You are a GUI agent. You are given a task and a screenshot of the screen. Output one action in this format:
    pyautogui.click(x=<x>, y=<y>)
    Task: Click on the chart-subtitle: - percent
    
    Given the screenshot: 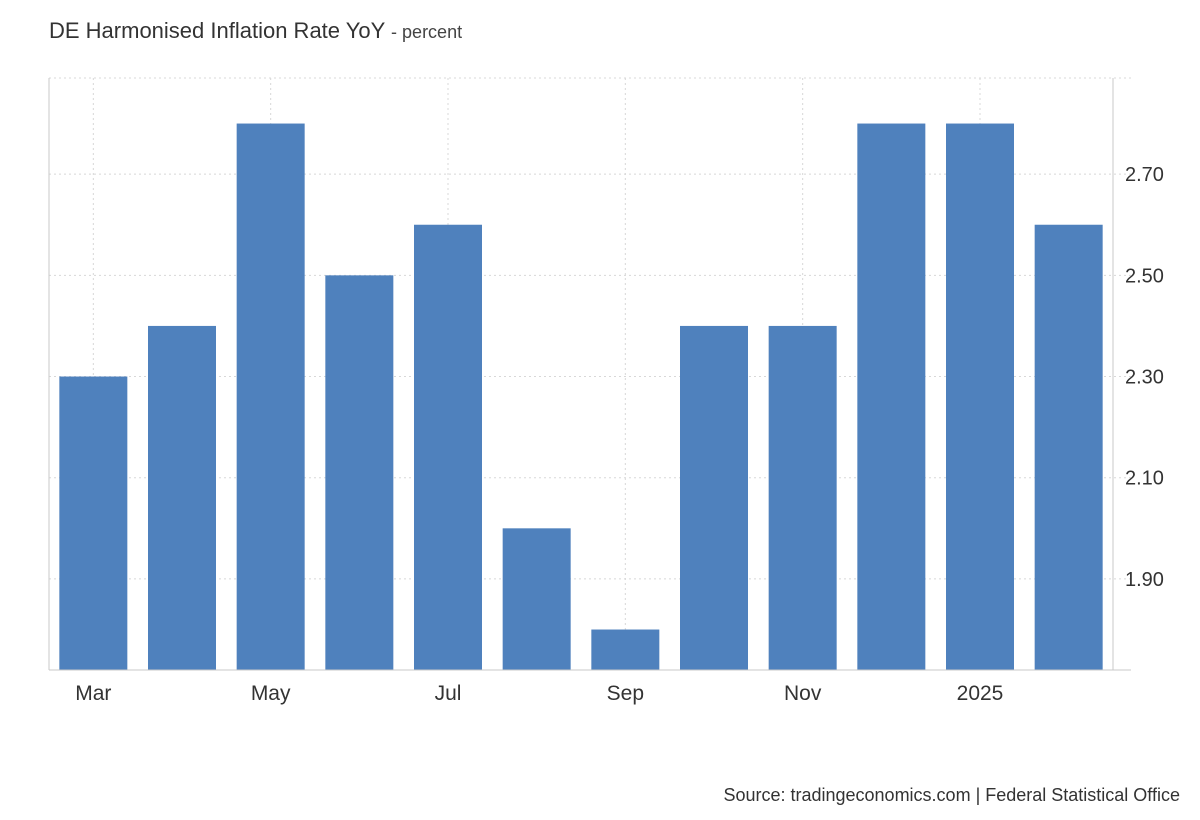 What is the action you would take?
    pyautogui.click(x=427, y=32)
    